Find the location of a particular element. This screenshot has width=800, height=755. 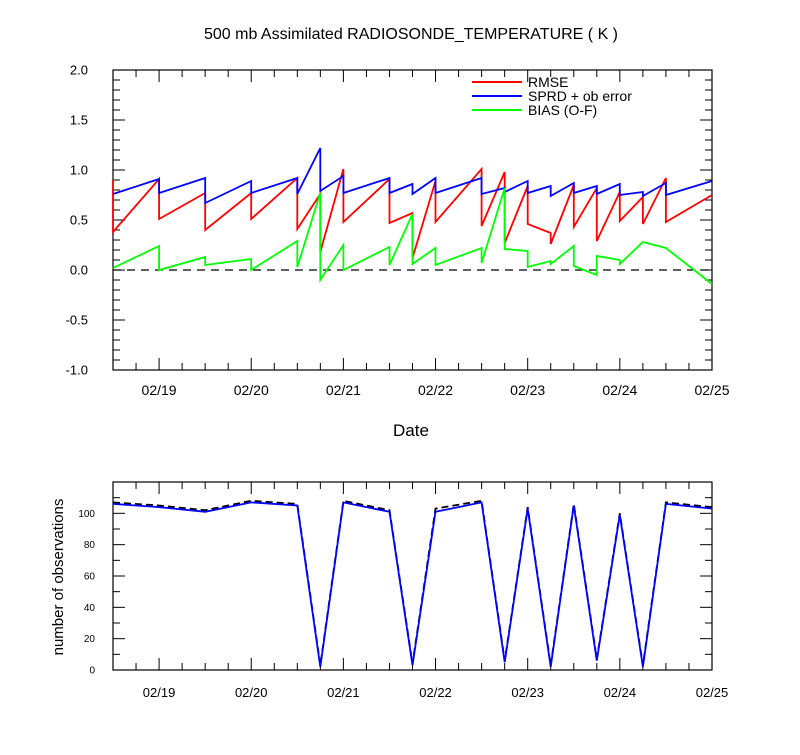

series-line-rmse is located at coordinates (412, 212).